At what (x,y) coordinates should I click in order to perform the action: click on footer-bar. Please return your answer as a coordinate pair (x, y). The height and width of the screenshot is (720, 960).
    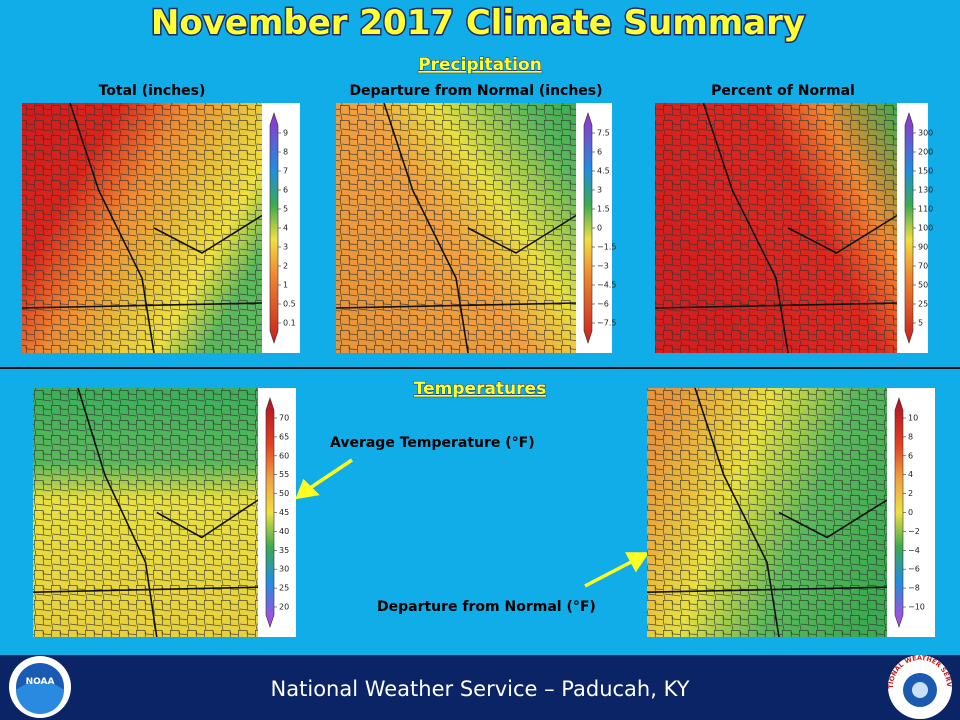
    Looking at the image, I should click on (480, 687).